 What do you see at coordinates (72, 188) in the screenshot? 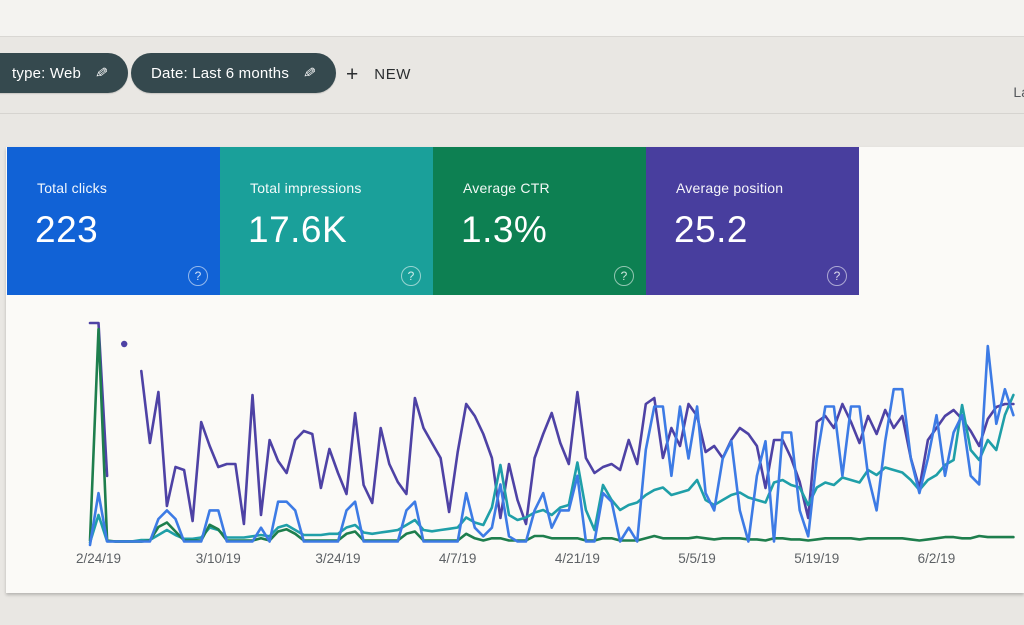
I see `metric-card-label: Total clicks` at bounding box center [72, 188].